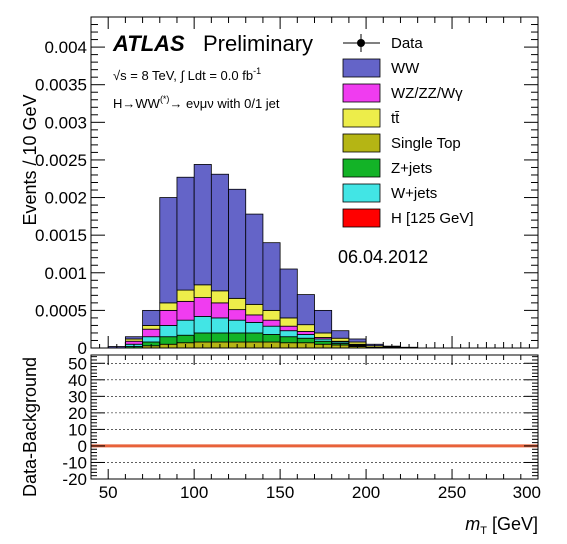  I want to click on legend-item: tt̄, so click(371, 118).